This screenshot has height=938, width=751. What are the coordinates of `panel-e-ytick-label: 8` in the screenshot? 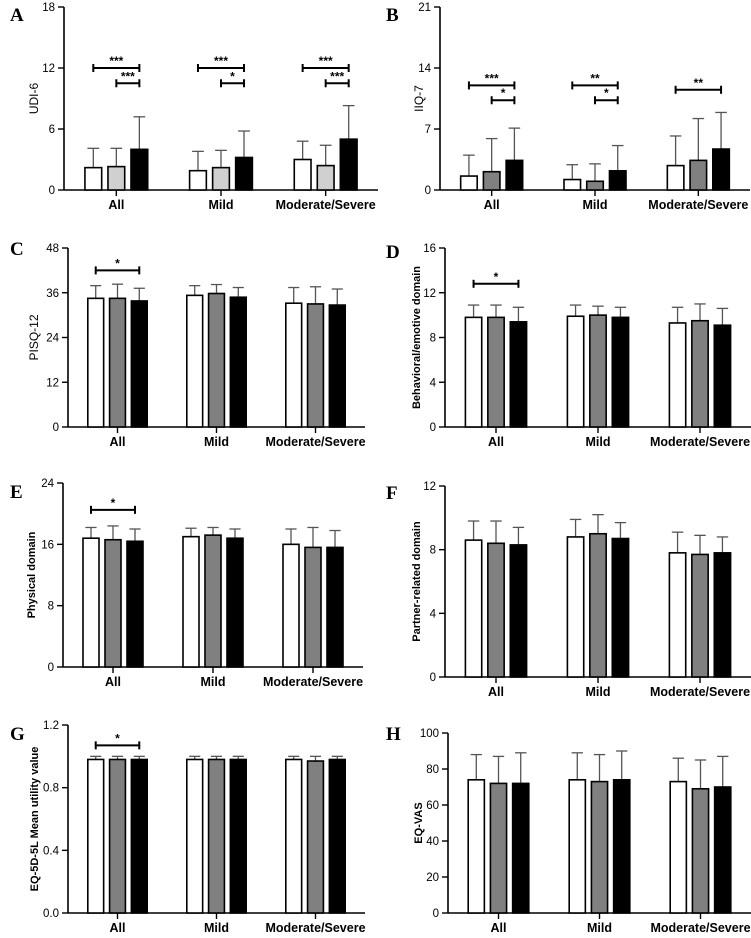 It's located at (51, 607).